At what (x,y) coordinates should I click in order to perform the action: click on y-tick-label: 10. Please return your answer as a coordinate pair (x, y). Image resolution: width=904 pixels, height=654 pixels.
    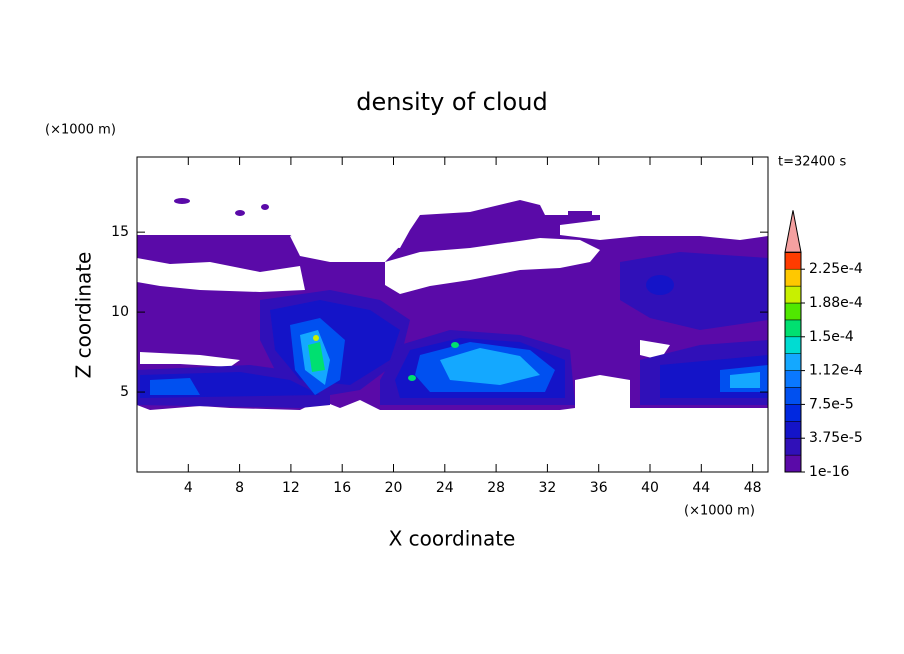
    Looking at the image, I should click on (120, 312).